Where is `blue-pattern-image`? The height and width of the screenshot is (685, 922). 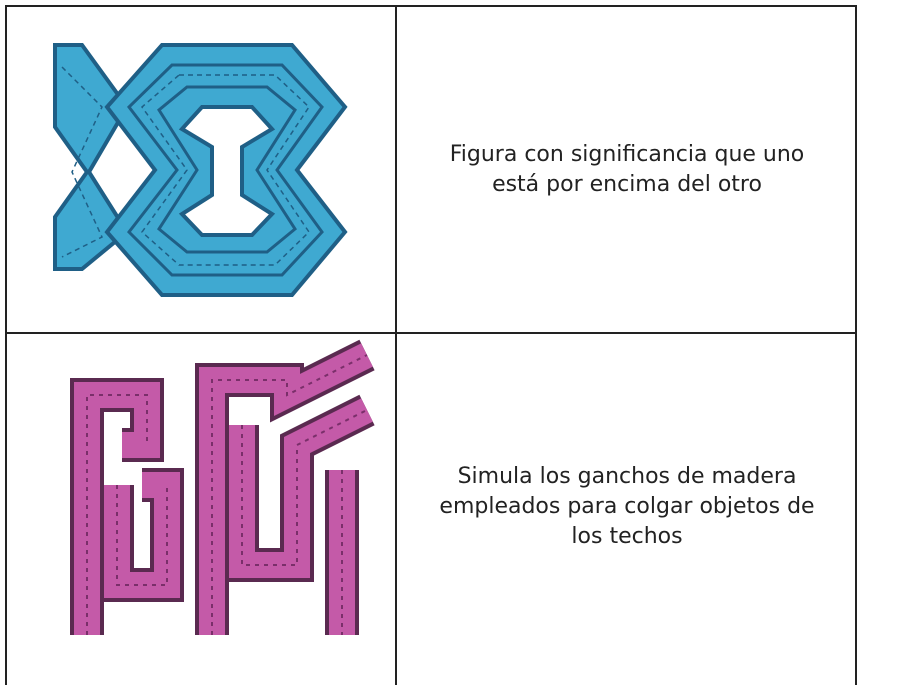
blue-pattern-image is located at coordinates (200, 170).